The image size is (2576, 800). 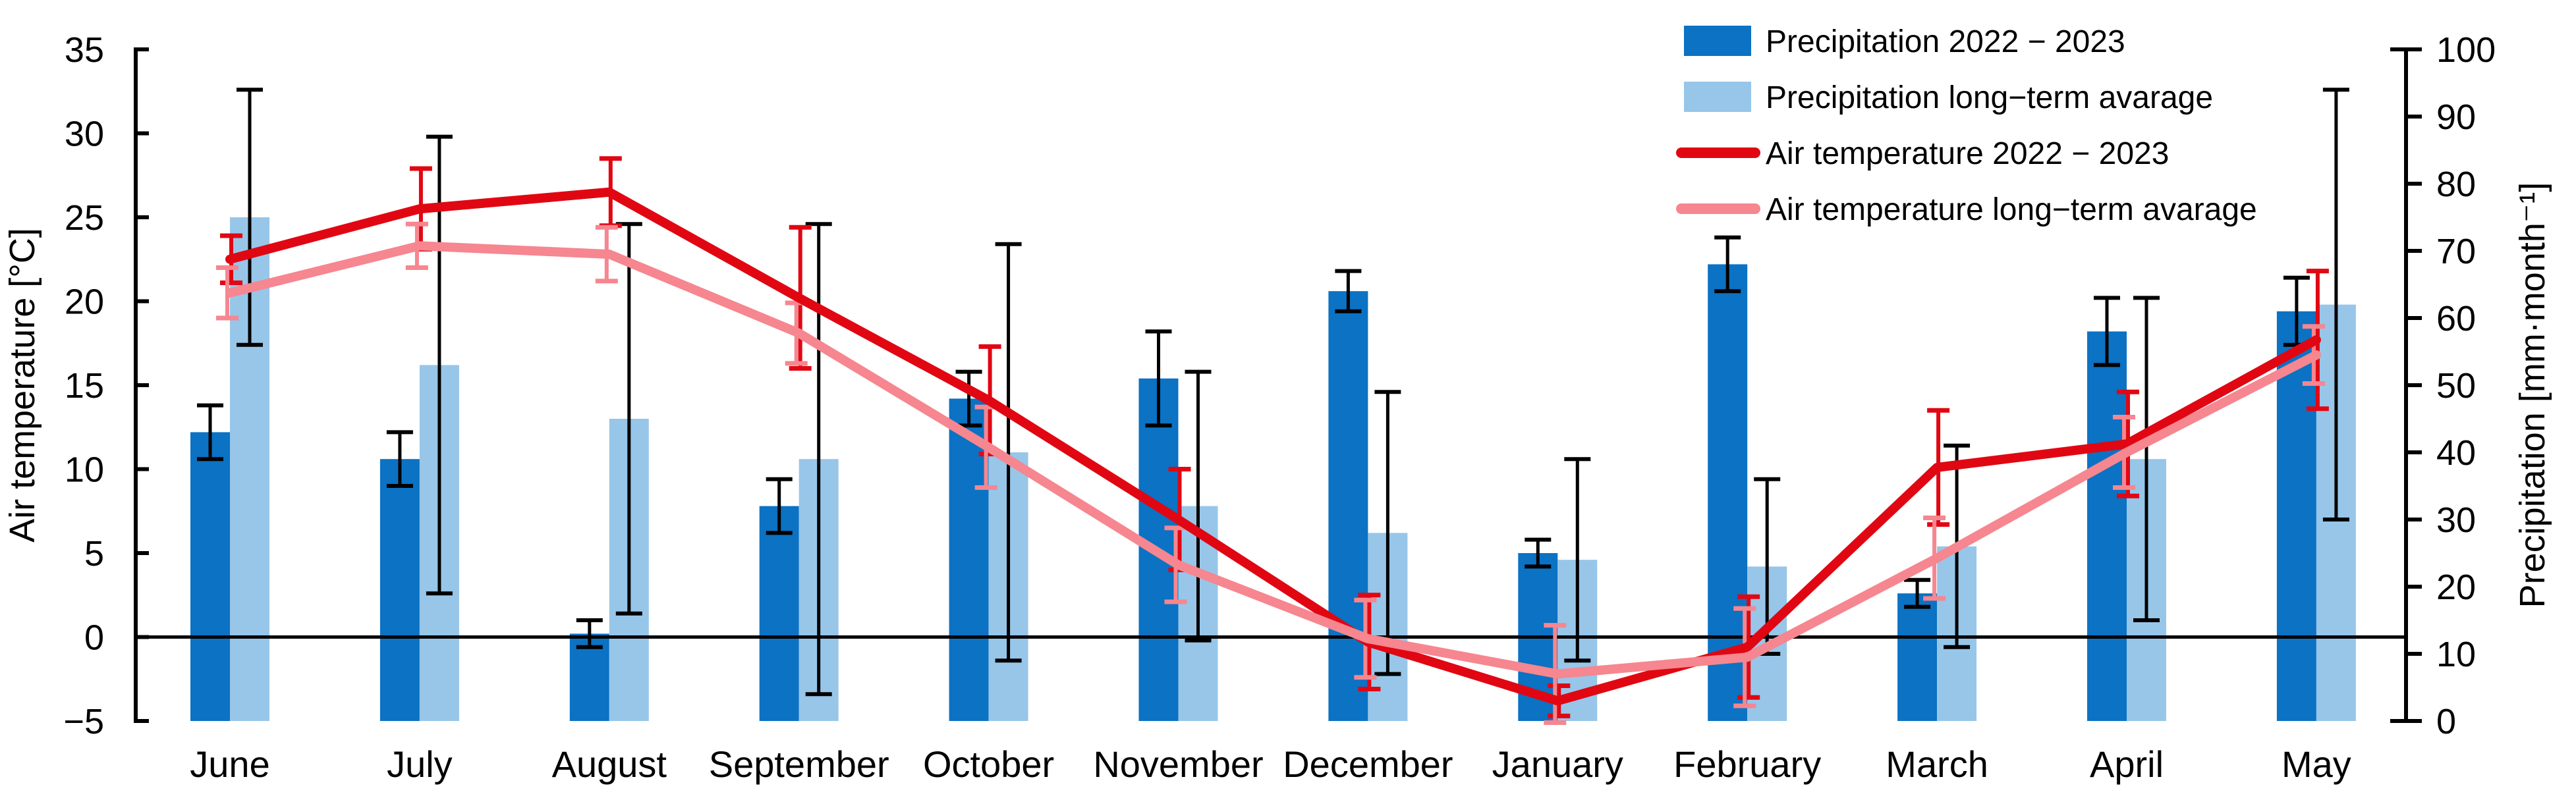 I want to click on left-axis-tick-label: 5, so click(x=94, y=553).